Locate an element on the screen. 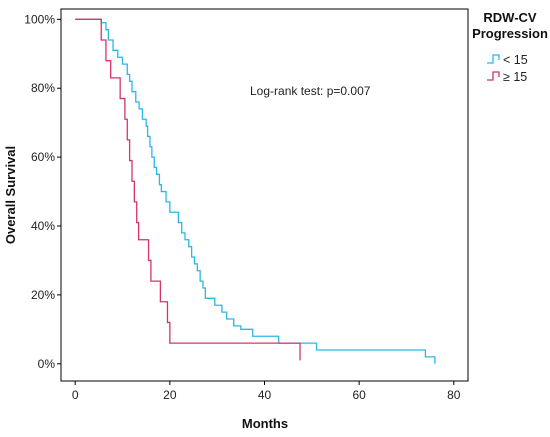  x-axis-ticks: 0 20 40 60 80 is located at coordinates (266, 391).